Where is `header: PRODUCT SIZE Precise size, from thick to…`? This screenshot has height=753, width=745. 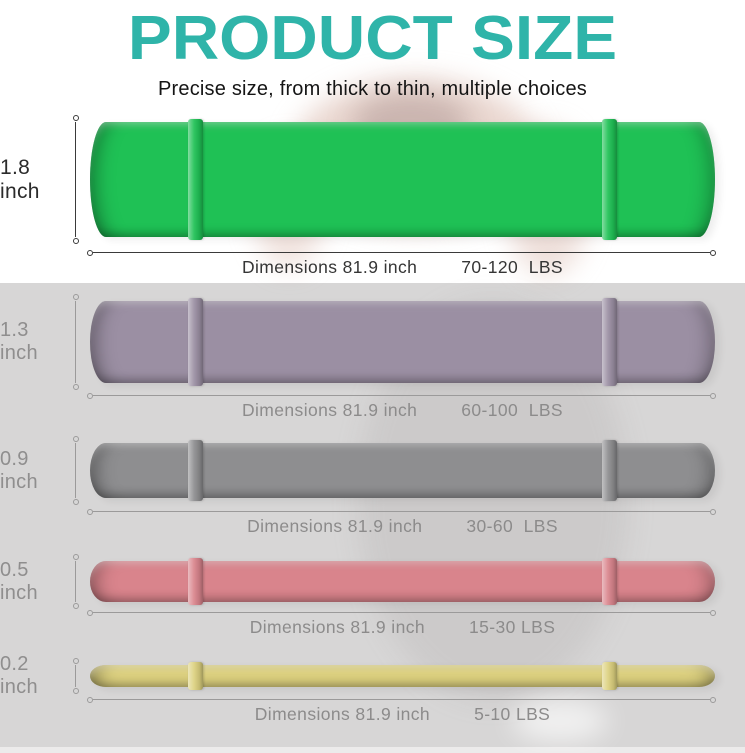 header: PRODUCT SIZE Precise size, from thick to… is located at coordinates (372, 50).